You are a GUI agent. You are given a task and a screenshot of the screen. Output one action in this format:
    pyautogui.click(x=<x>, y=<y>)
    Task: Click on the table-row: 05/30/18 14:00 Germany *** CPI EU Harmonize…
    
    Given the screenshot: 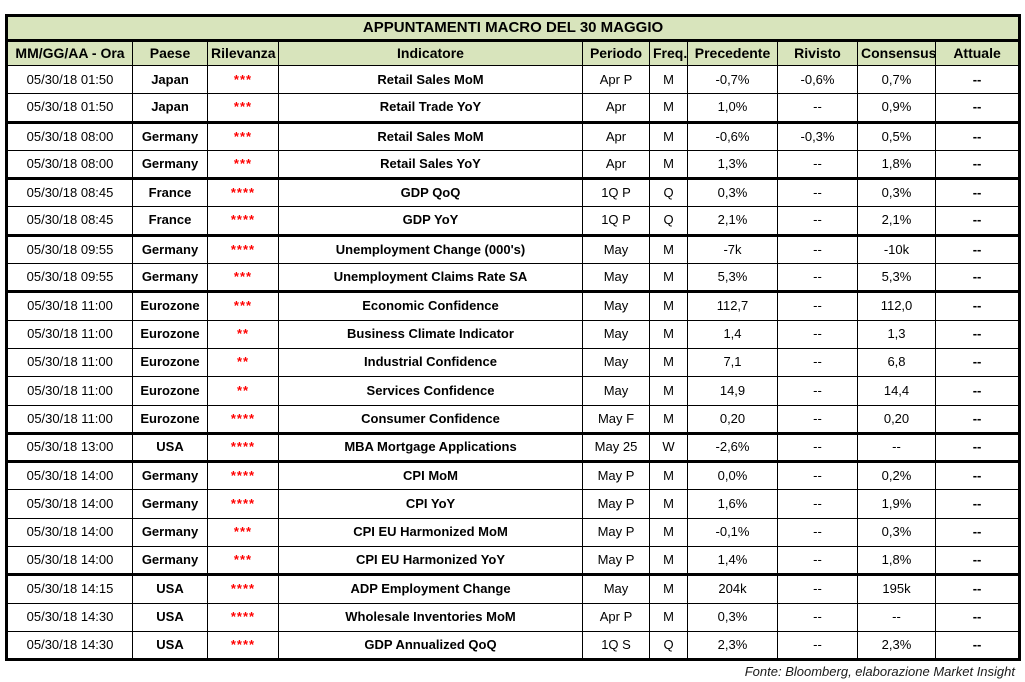 What is the action you would take?
    pyautogui.click(x=513, y=532)
    